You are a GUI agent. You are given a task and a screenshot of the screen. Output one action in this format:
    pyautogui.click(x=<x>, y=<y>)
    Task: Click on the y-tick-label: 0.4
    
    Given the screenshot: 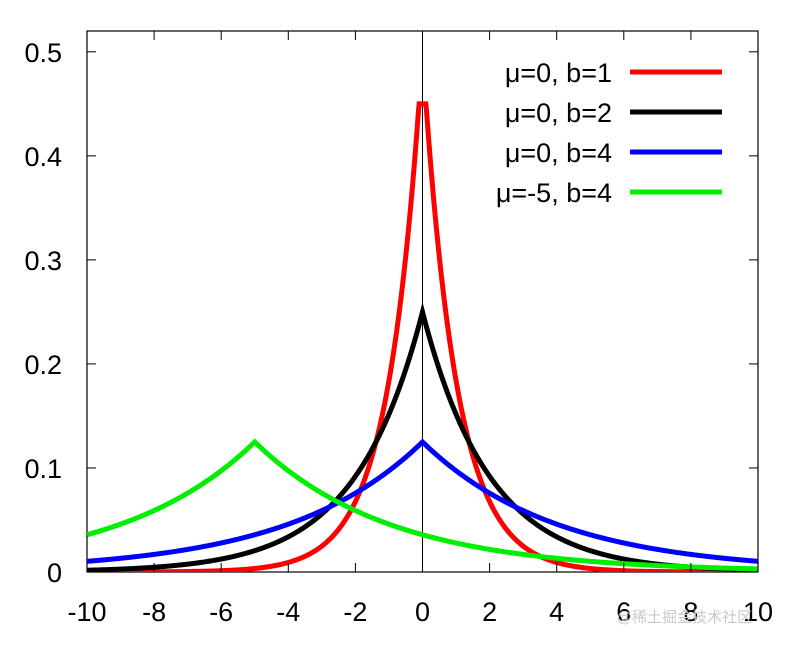 What is the action you would take?
    pyautogui.click(x=43, y=157)
    